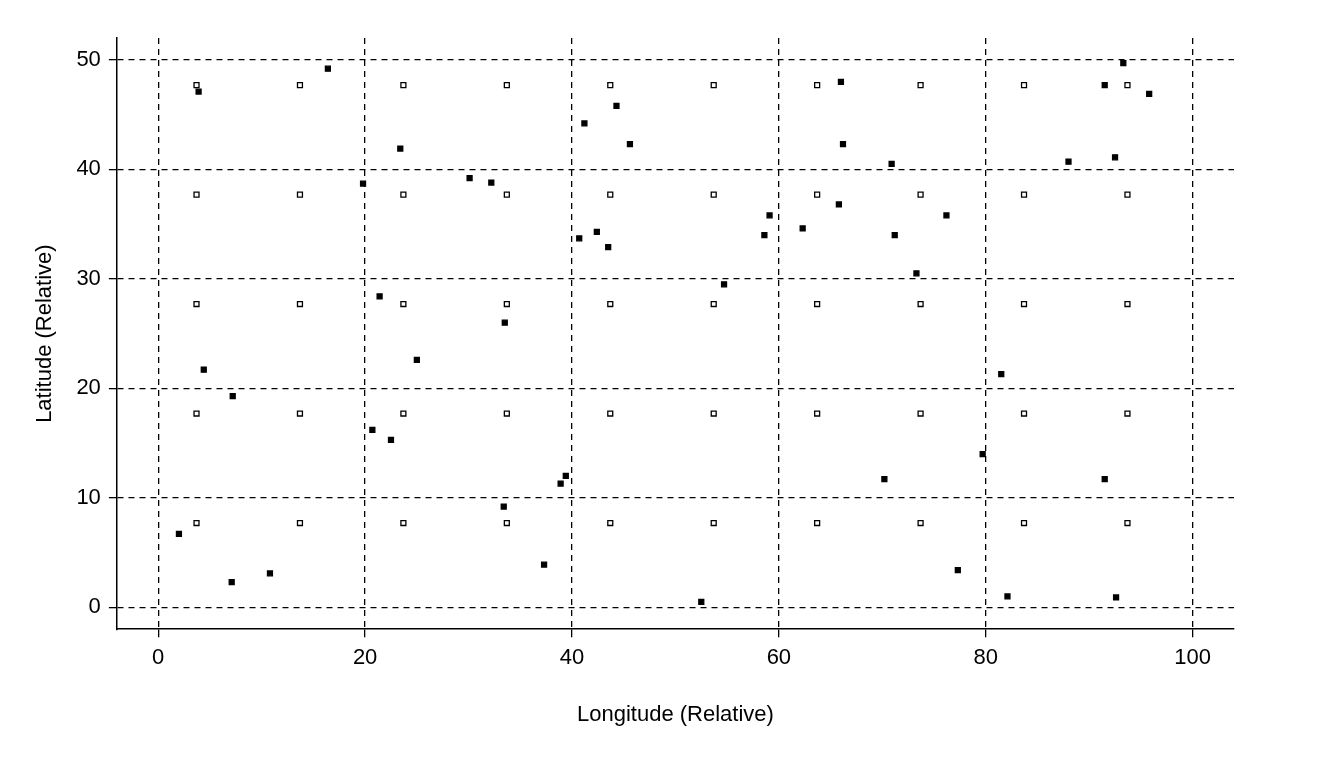 This screenshot has width=1344, height=768. I want to click on x-tick-label: 0, so click(158, 657).